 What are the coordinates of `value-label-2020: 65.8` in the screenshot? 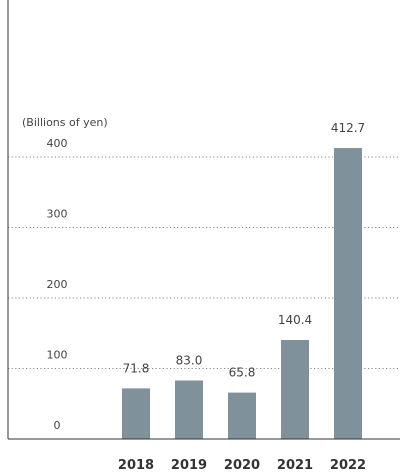 It's located at (242, 373).